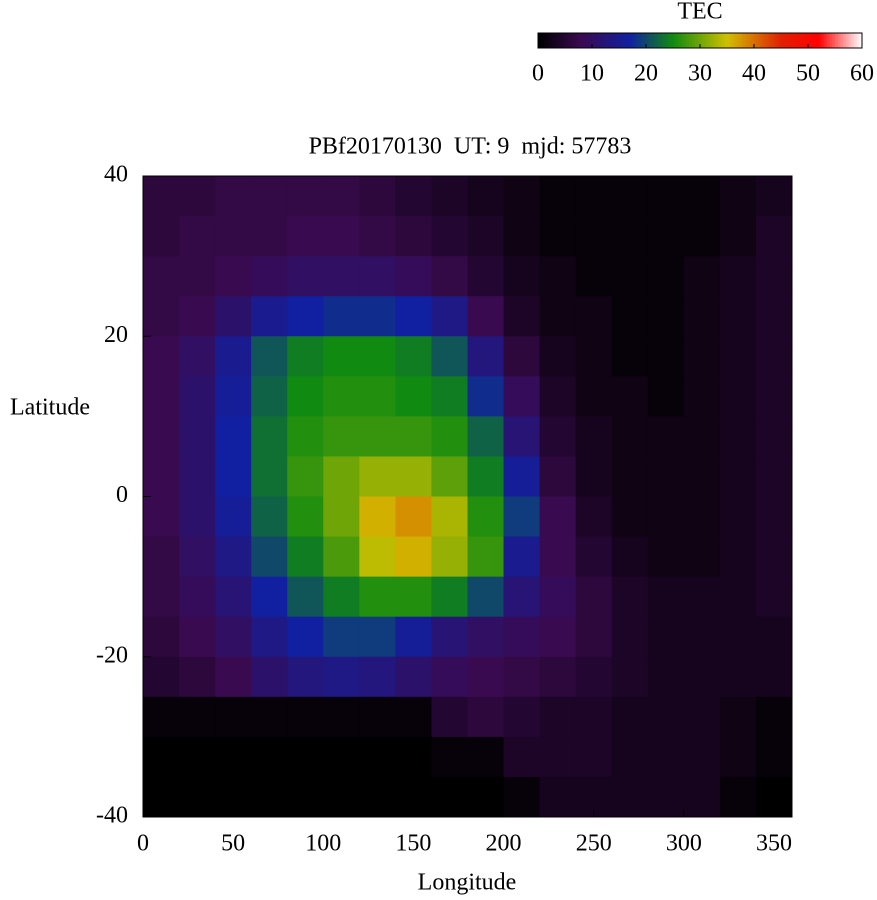 Image resolution: width=877 pixels, height=900 pixels. I want to click on y-axis-label: Latitude, so click(50, 408).